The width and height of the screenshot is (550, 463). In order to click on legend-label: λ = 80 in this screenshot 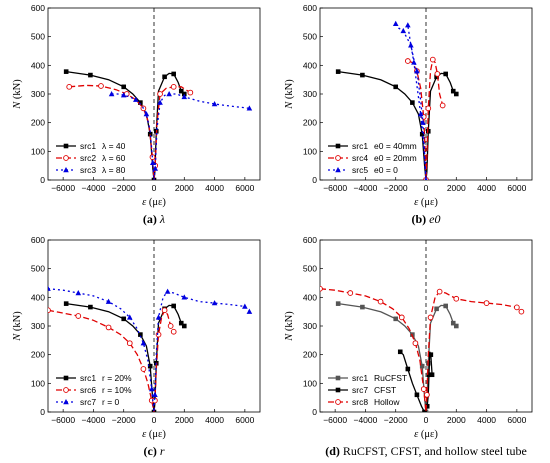, I will do `click(114, 170)`.